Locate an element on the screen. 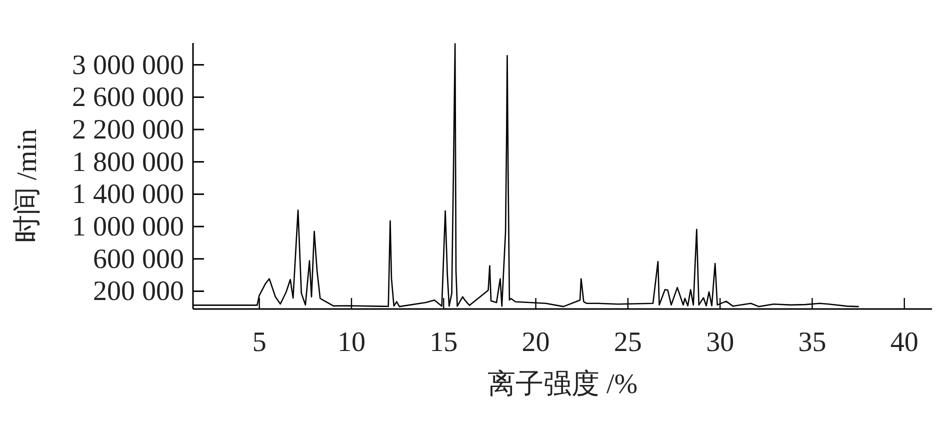 The image size is (945, 438). y-tick-label: 1 800 000 is located at coordinates (128, 162).